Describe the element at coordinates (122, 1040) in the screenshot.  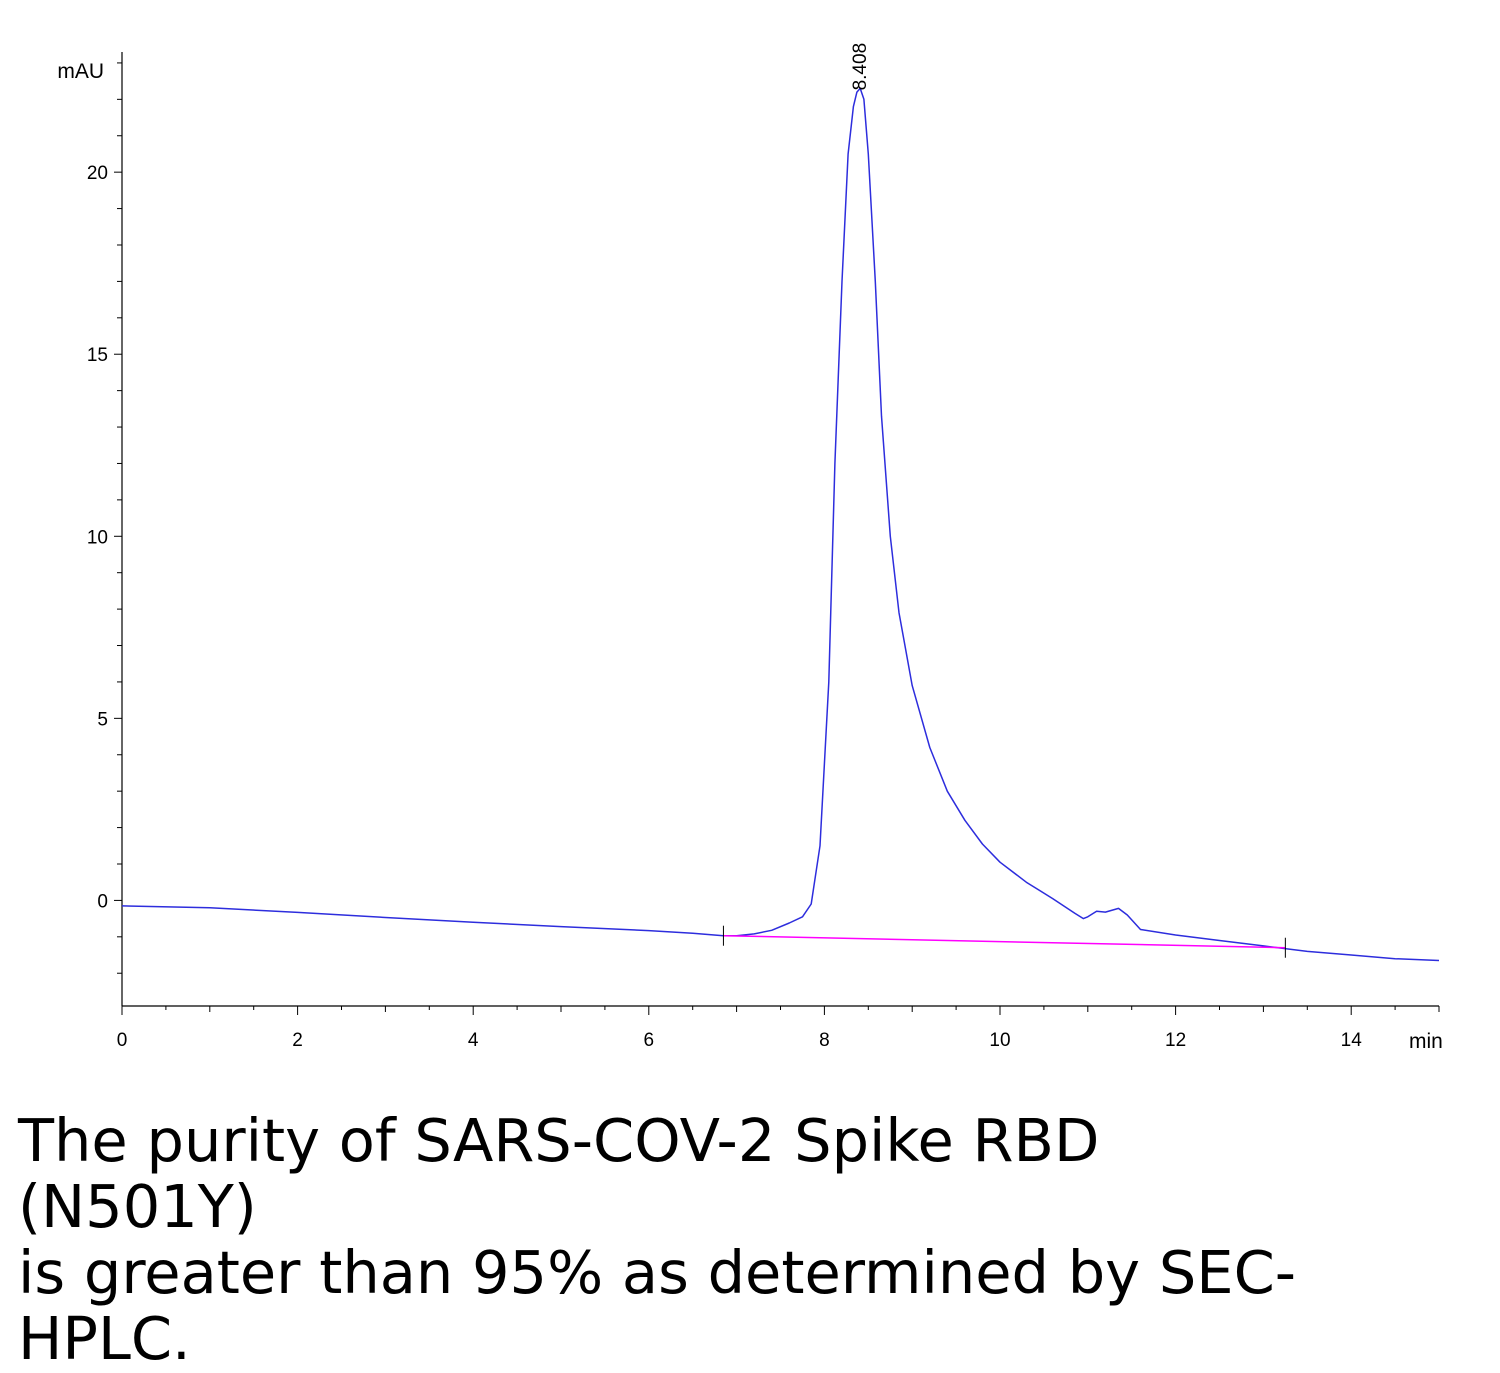
I see `x-tick-label: 0` at that location.